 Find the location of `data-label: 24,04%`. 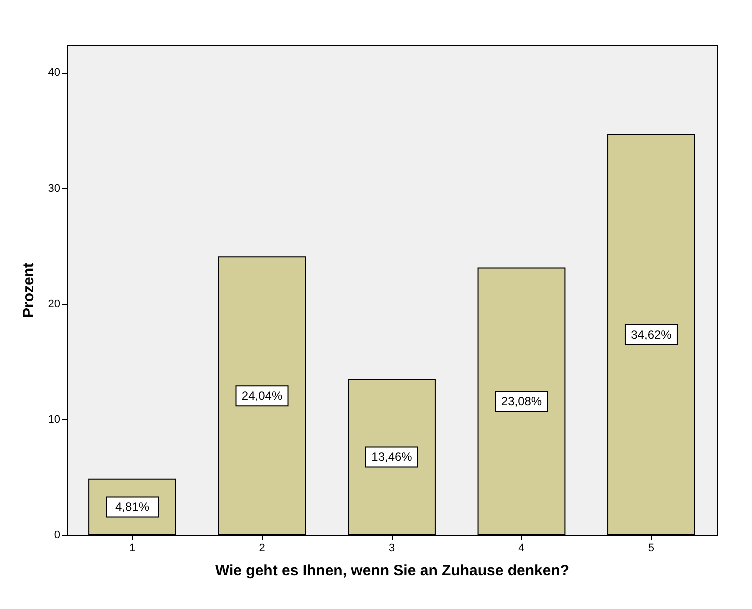

data-label: 24,04% is located at coordinates (262, 396).